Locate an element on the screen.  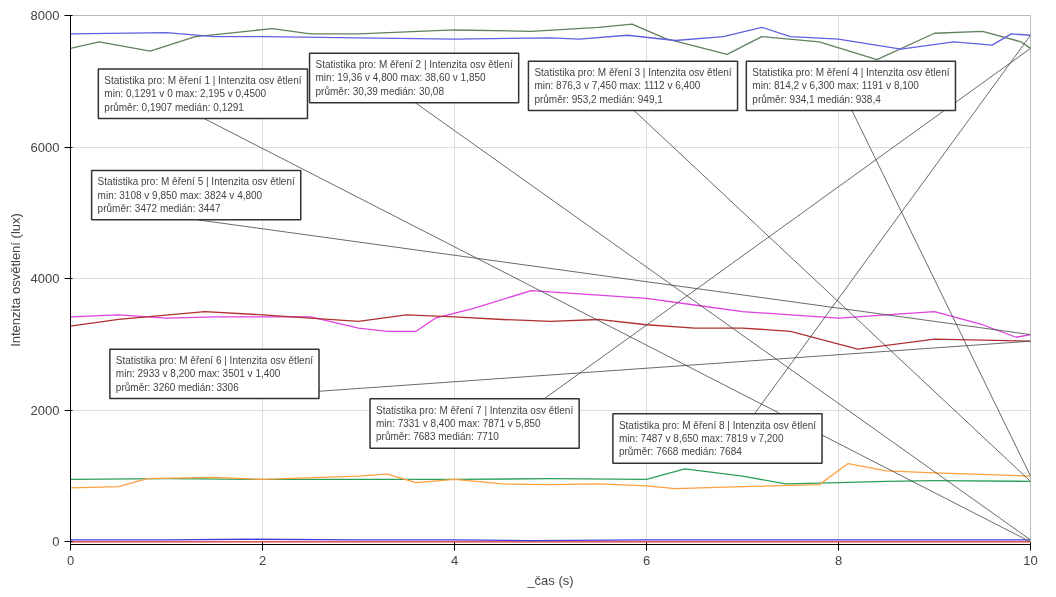
y-axis-title: Intenzita osvětlení (lux) is located at coordinates (15, 280).